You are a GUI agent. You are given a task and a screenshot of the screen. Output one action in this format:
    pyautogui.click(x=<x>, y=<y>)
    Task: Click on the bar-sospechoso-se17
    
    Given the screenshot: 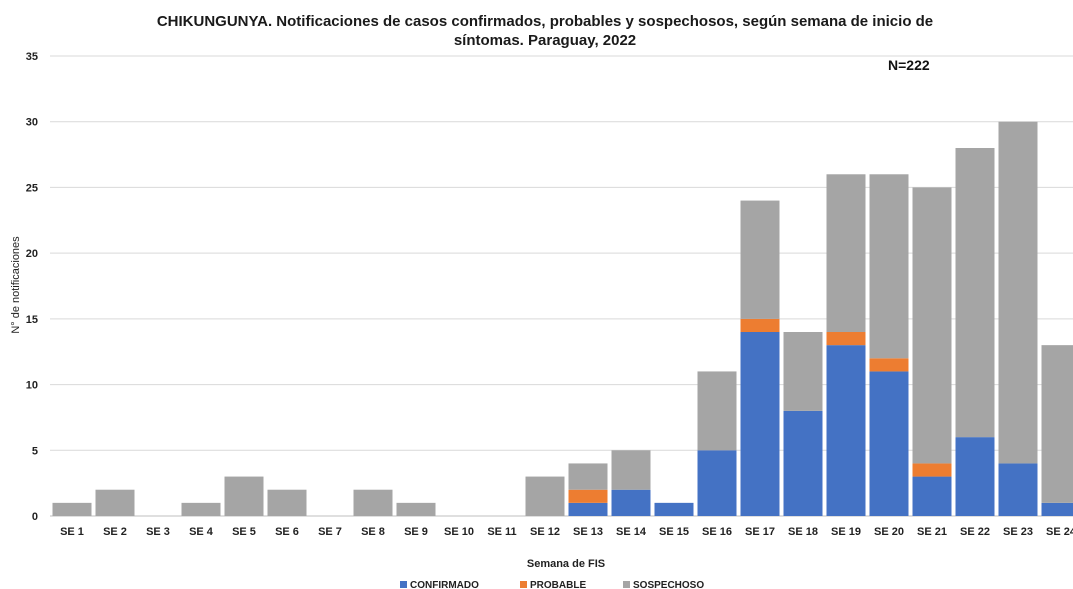 What is the action you would take?
    pyautogui.click(x=760, y=259)
    